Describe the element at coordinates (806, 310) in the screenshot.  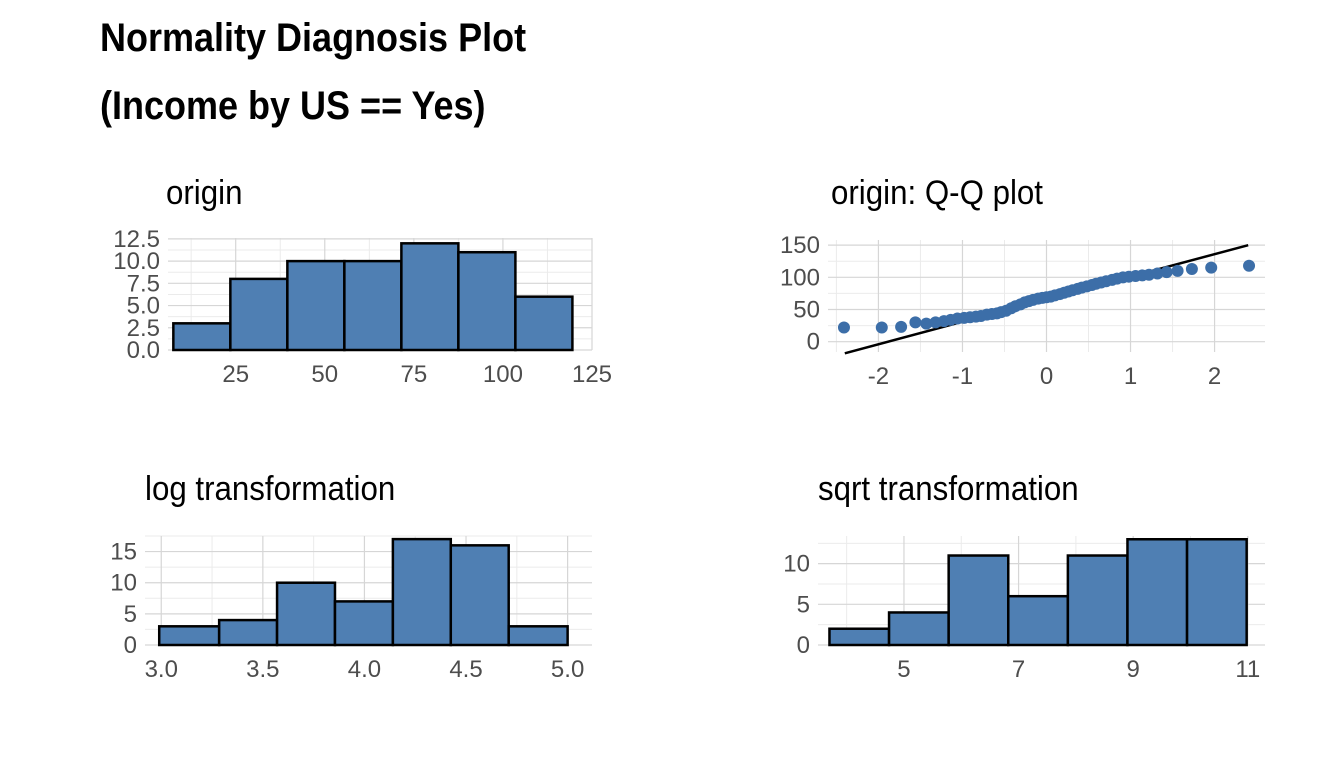
I see `y-tick-label: 50` at that location.